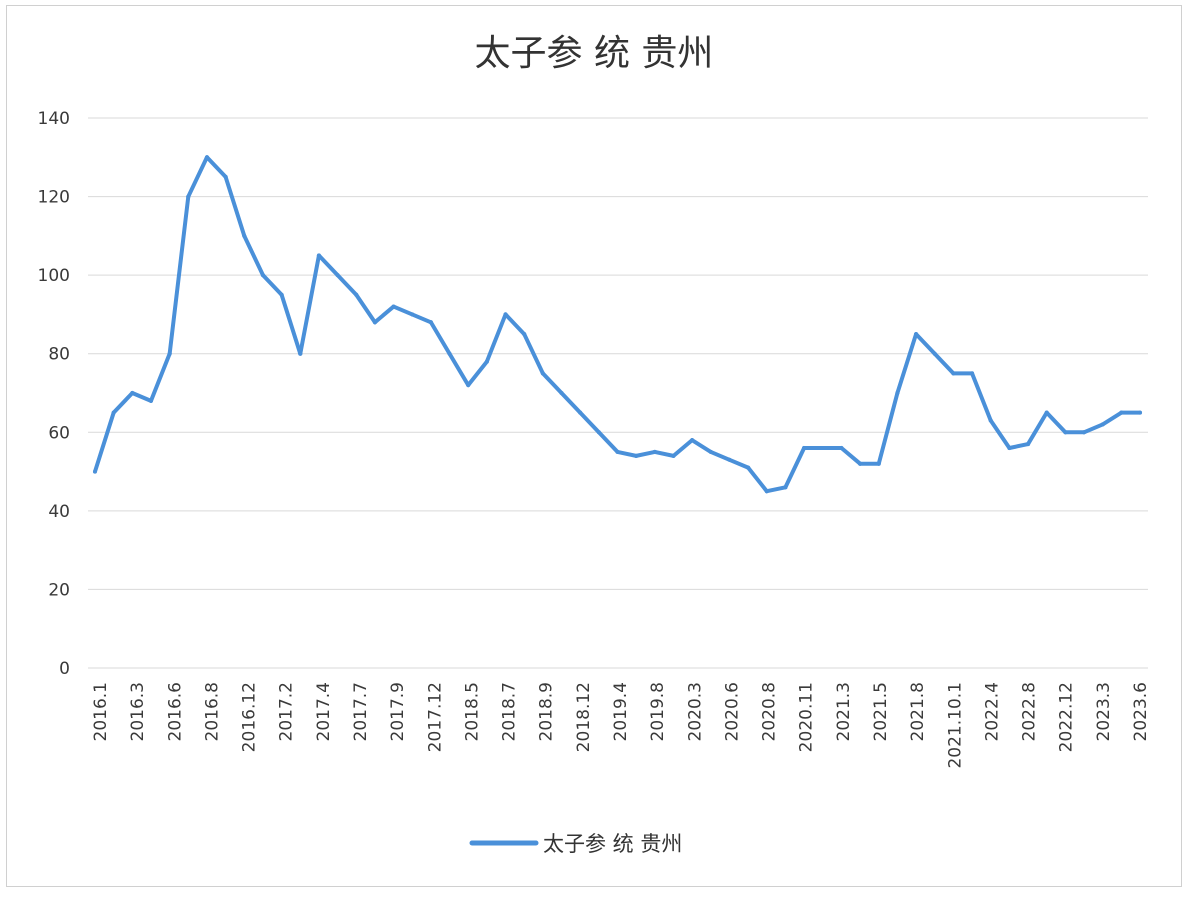 The height and width of the screenshot is (898, 1192). What do you see at coordinates (732, 711) in the screenshot?
I see `x-tick-label: 2020.6` at bounding box center [732, 711].